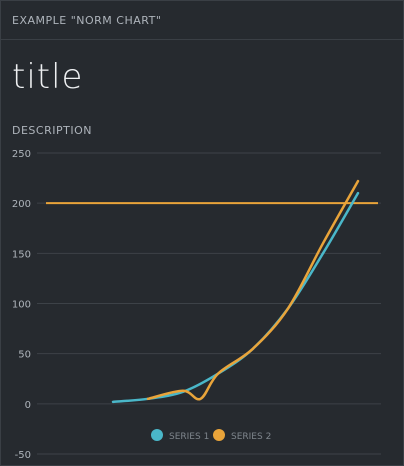 This screenshot has width=404, height=466. What do you see at coordinates (28, 405) in the screenshot?
I see `y-tick-label: 0` at bounding box center [28, 405].